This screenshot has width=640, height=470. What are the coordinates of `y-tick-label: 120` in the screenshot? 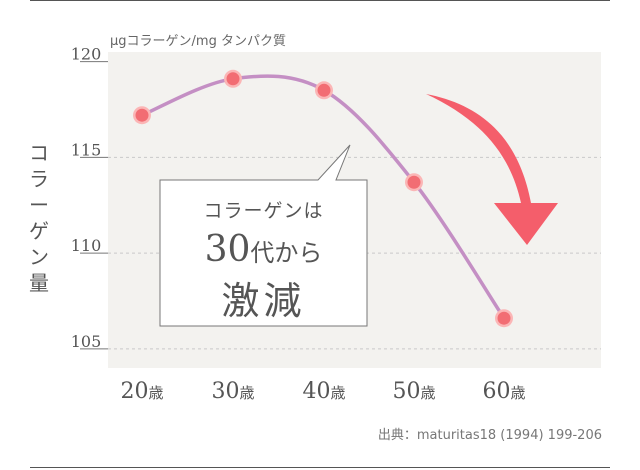 It's located at (86, 54).